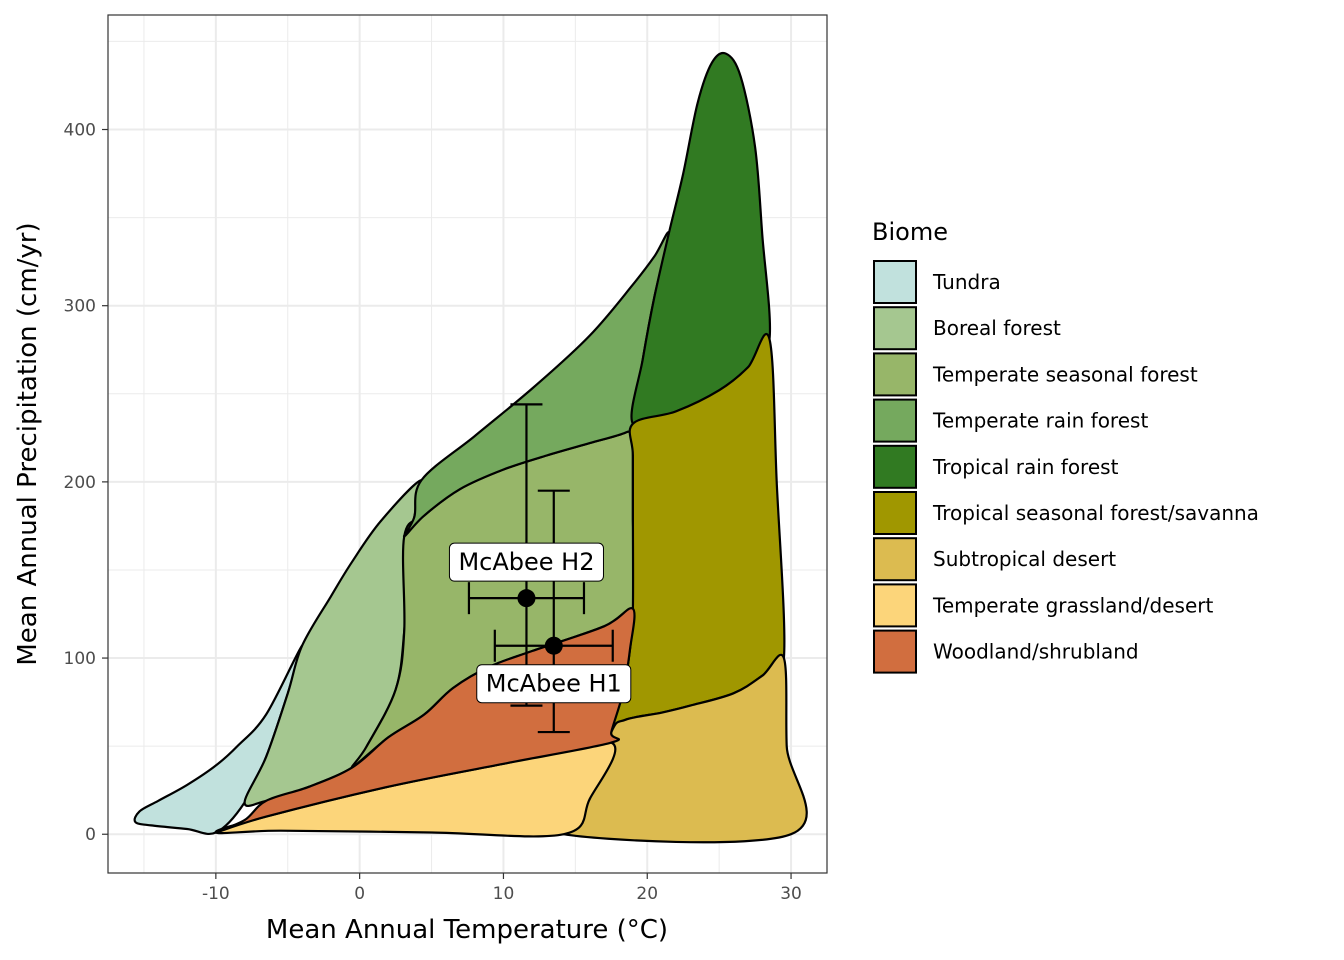 The height and width of the screenshot is (960, 1344). What do you see at coordinates (895, 374) in the screenshot?
I see `legend-key-temperate-seasonal-forest` at bounding box center [895, 374].